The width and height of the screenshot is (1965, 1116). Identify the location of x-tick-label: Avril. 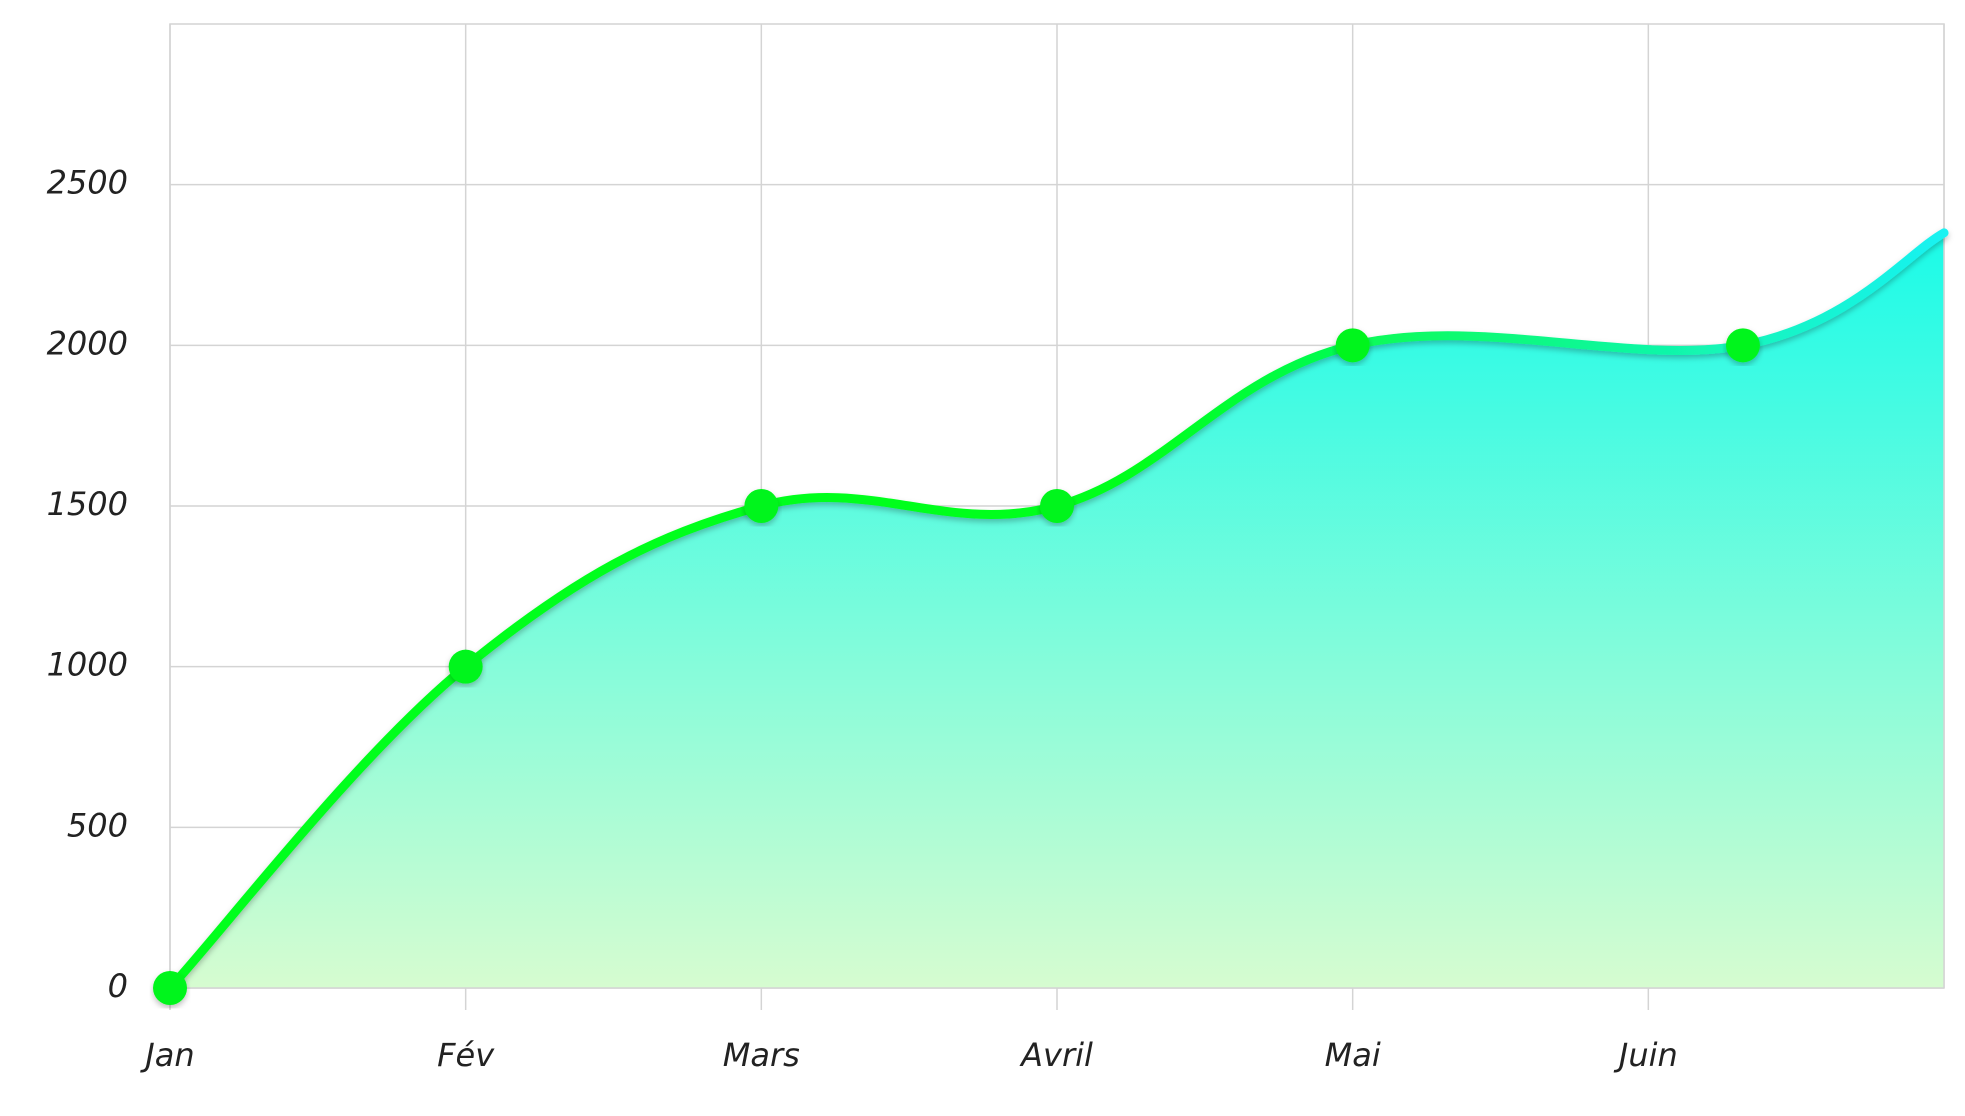
(1056, 1055).